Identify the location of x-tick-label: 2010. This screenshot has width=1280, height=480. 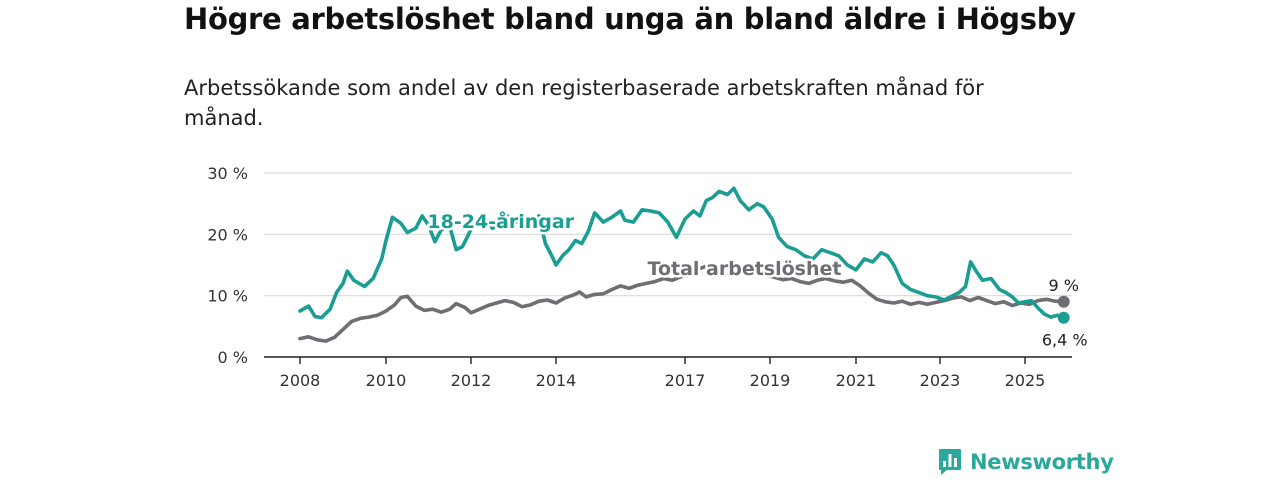
(386, 380).